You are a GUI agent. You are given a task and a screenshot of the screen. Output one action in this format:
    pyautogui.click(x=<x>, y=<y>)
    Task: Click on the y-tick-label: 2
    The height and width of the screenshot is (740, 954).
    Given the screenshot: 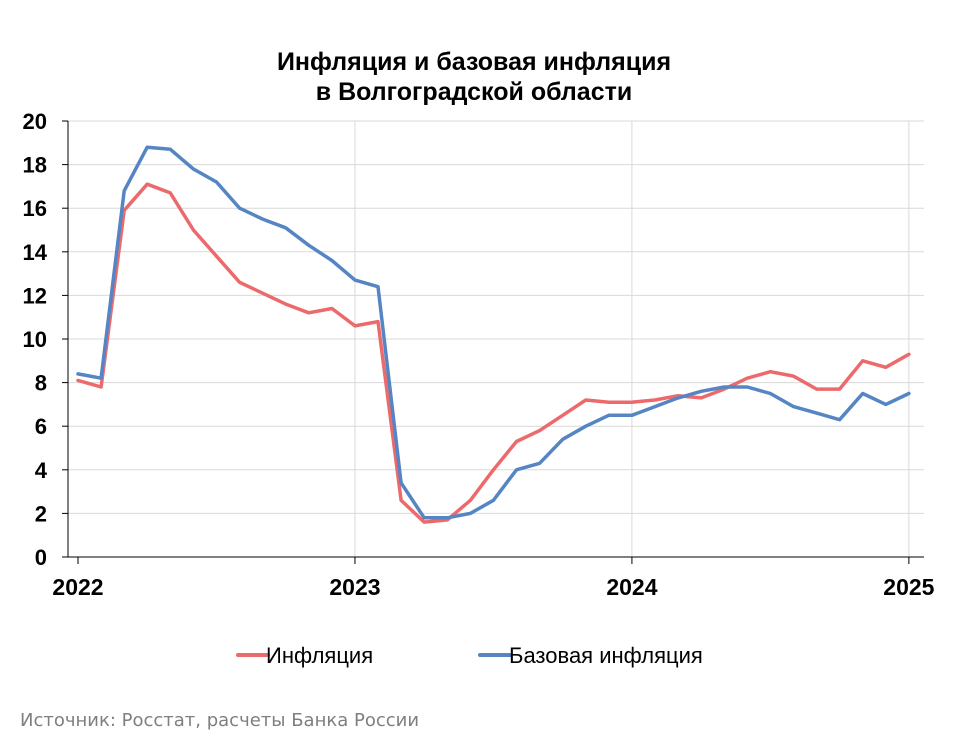 What is the action you would take?
    pyautogui.click(x=41, y=513)
    